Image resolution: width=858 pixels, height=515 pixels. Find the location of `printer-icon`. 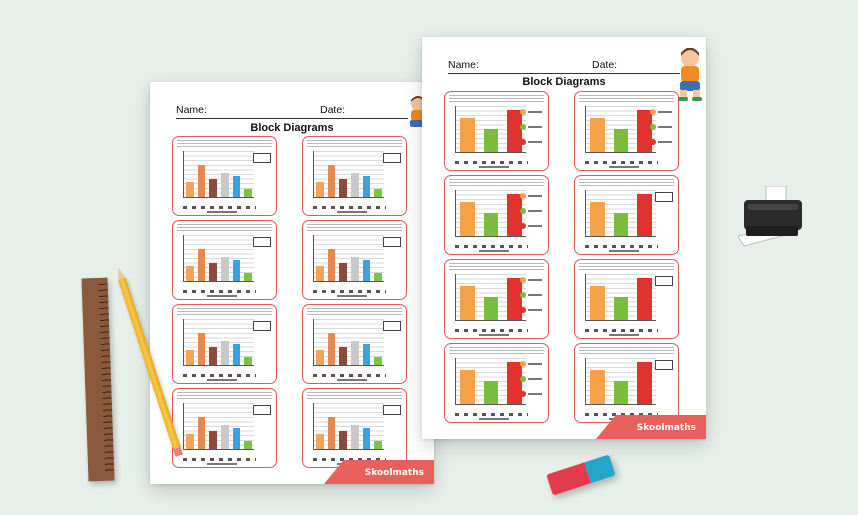

printer-icon is located at coordinates (770, 216).